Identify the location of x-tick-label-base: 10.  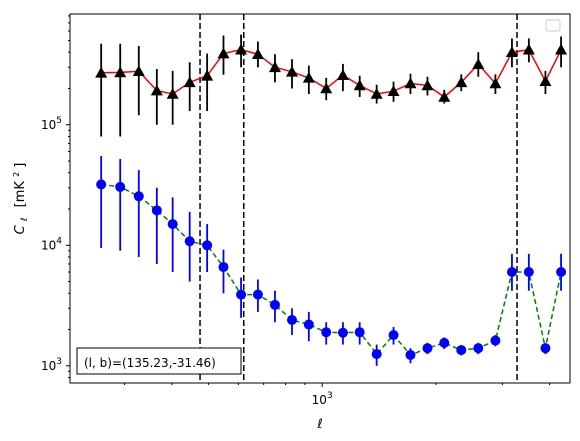
(319, 400).